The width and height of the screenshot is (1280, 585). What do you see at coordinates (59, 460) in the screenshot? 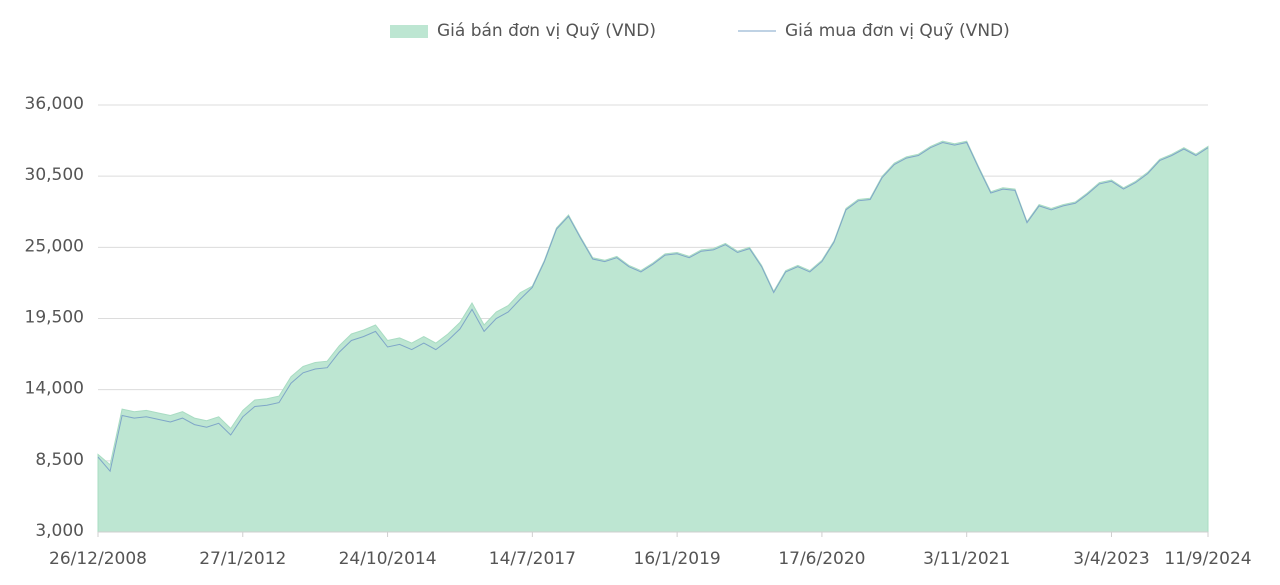
I see `y-tick-label: 8,500` at bounding box center [59, 460].